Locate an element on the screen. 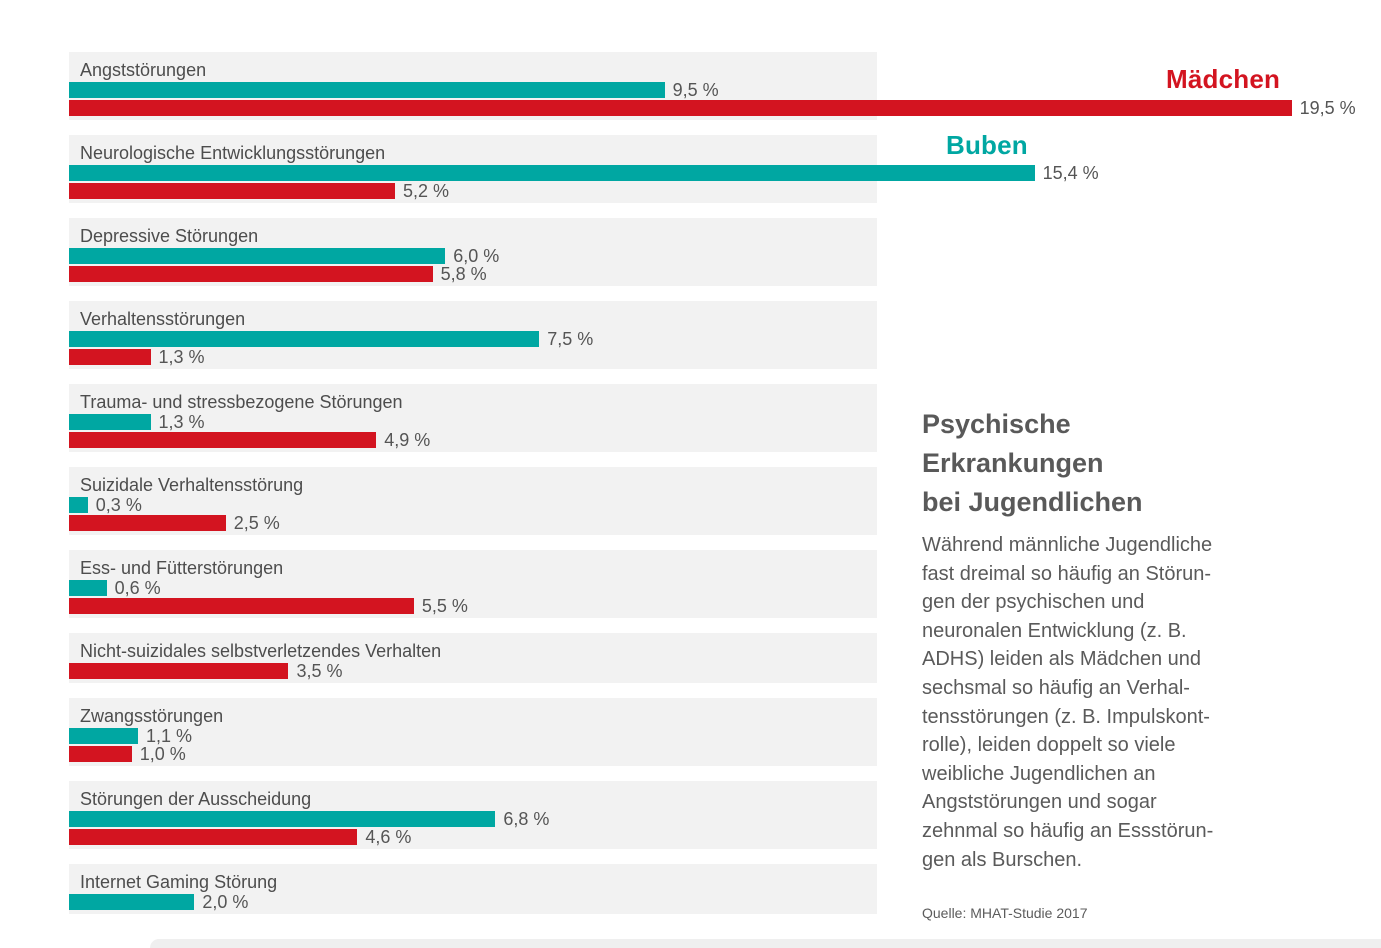 The height and width of the screenshot is (948, 1381). next-card-edge is located at coordinates (765, 943).